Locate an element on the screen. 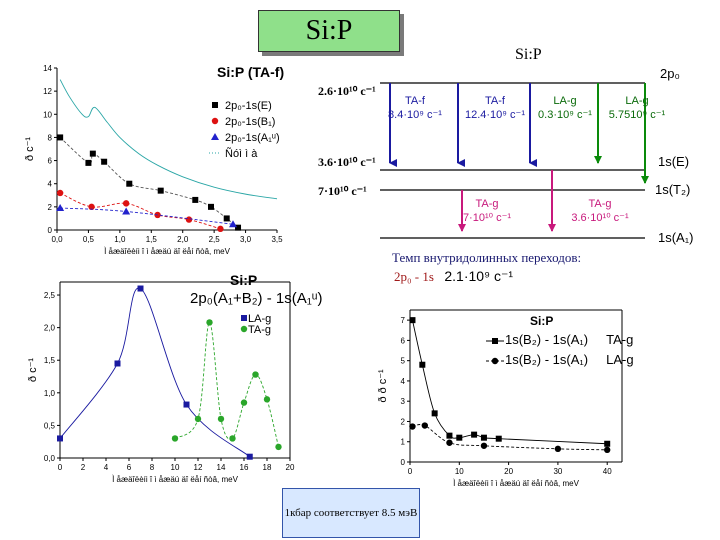 This screenshot has width=720, height=540. y-tick-label: 0,5 is located at coordinates (50, 425).